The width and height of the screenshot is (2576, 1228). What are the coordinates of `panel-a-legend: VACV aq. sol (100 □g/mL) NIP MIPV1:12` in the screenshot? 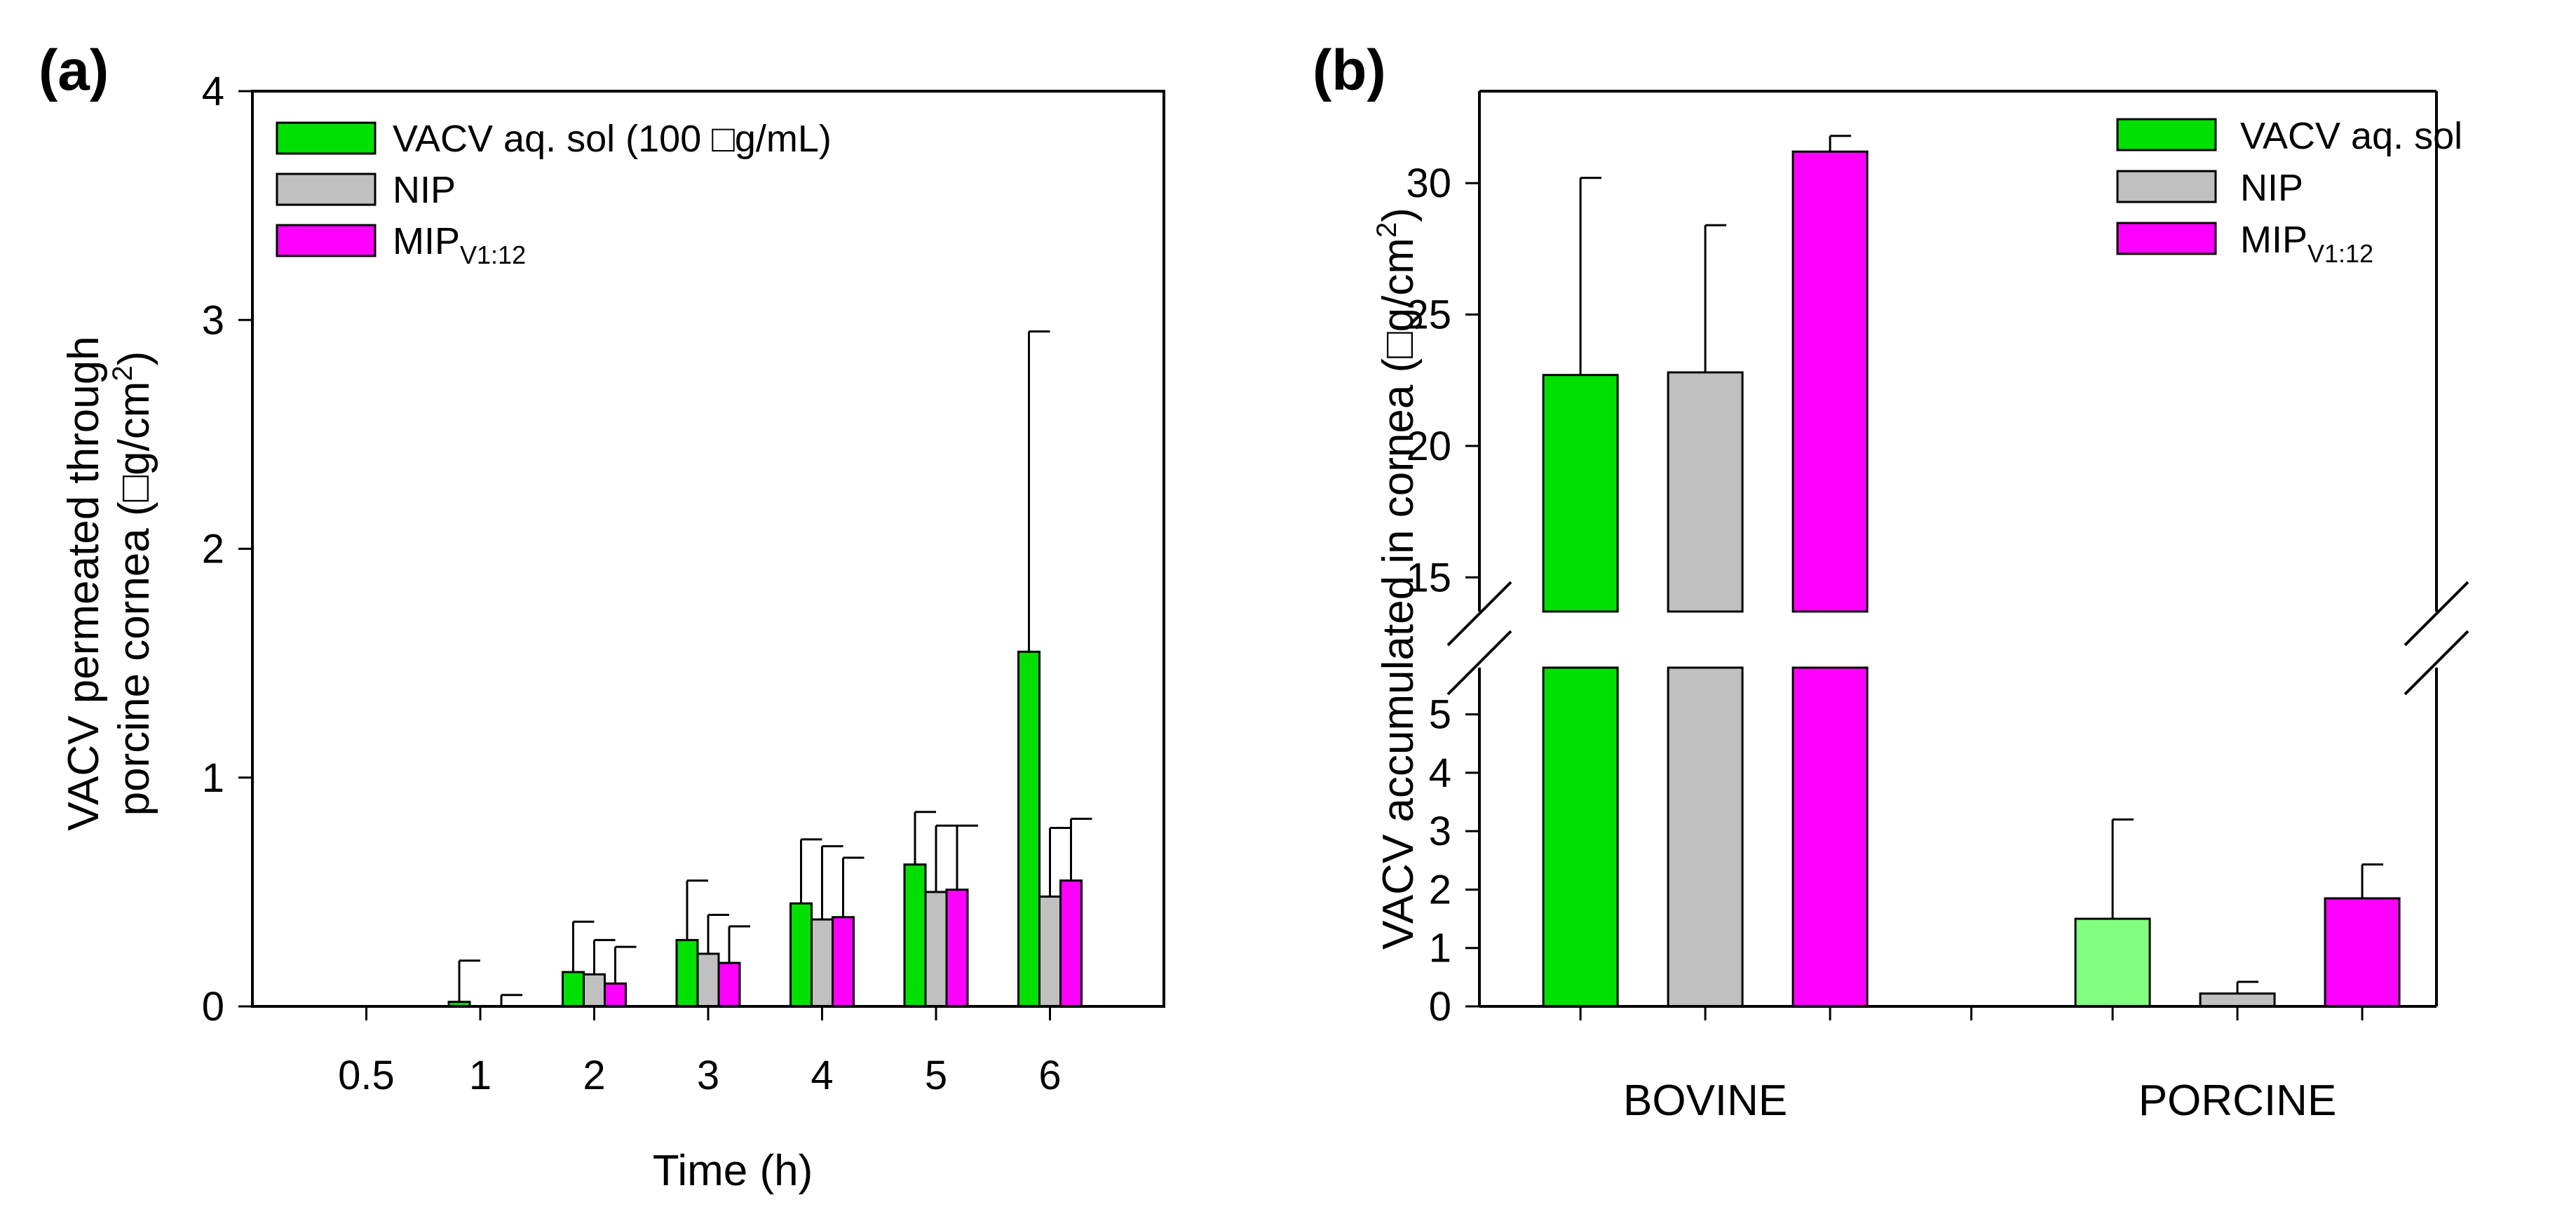 It's located at (554, 193).